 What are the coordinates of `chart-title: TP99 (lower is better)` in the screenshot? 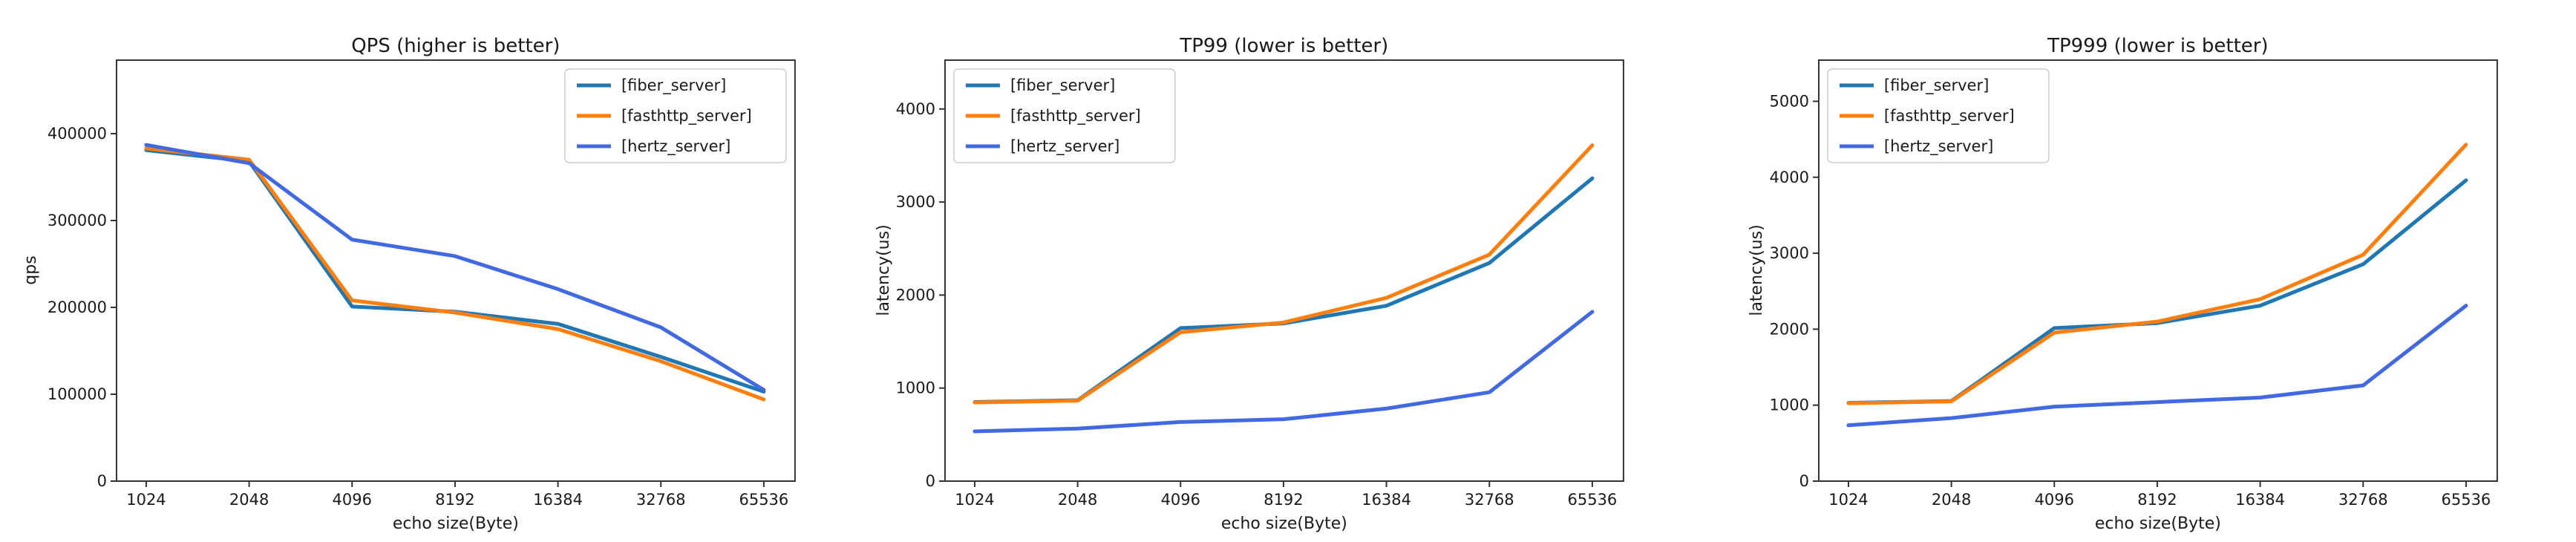 It's located at (1283, 46).